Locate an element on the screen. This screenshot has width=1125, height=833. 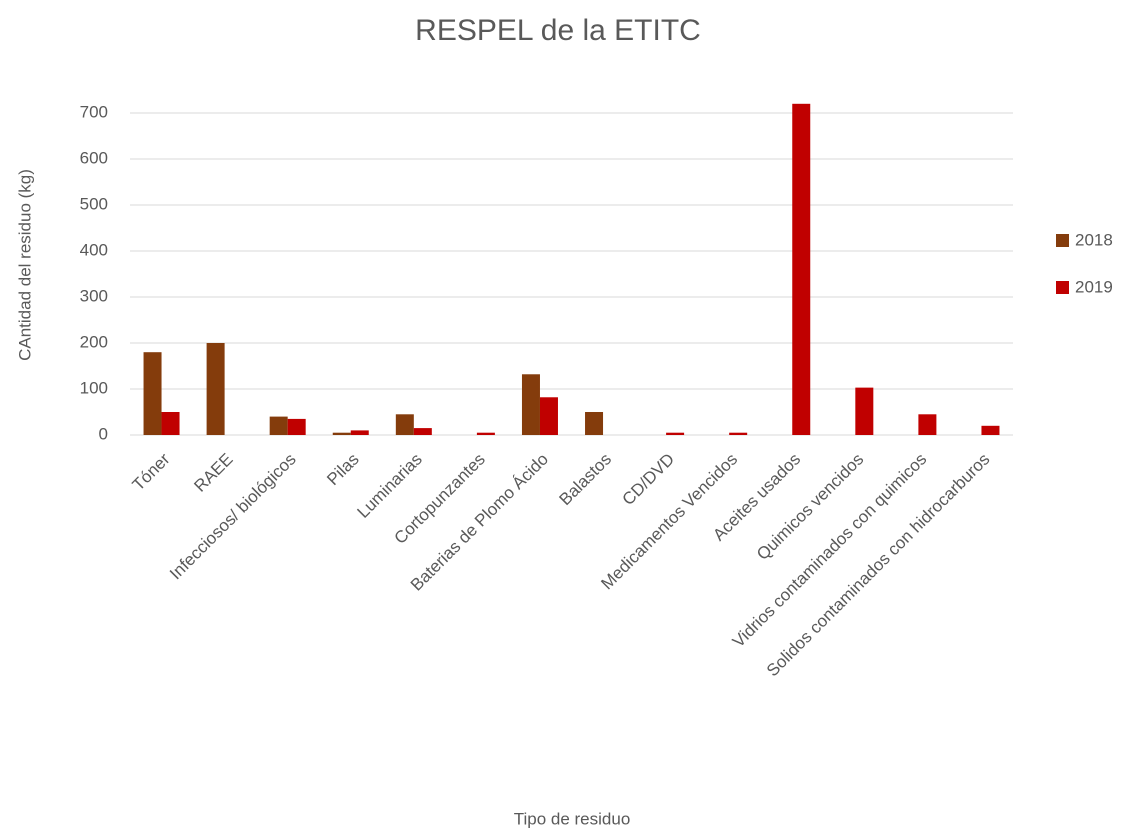
x-tick-label: Tóner is located at coordinates (151, 471).